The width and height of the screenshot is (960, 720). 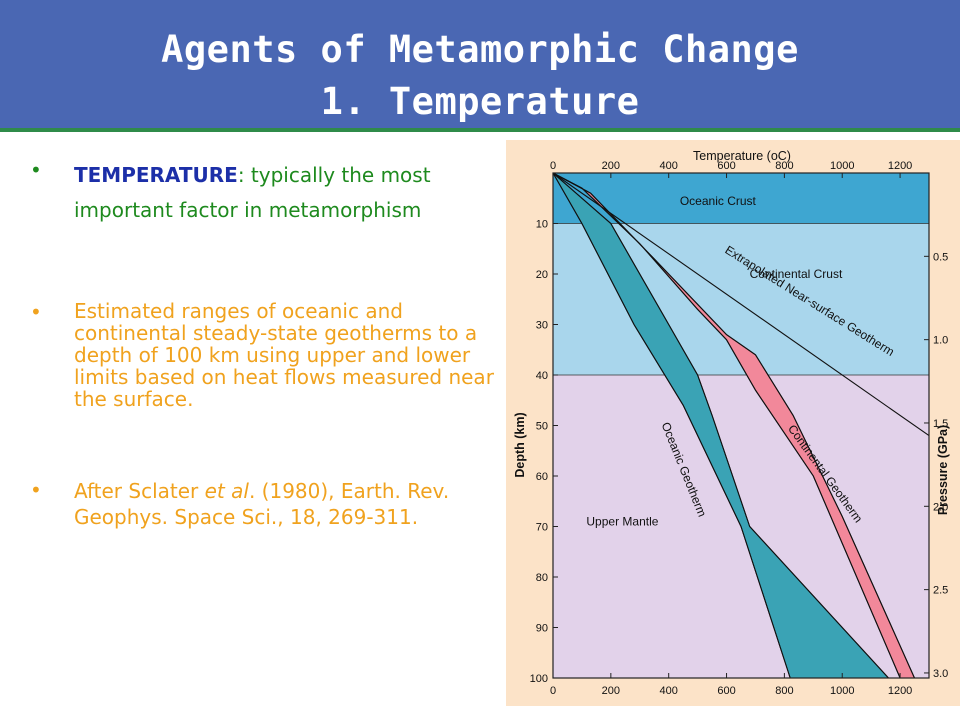 I want to click on x-axis-title: Temperature (oC), so click(x=742, y=156).